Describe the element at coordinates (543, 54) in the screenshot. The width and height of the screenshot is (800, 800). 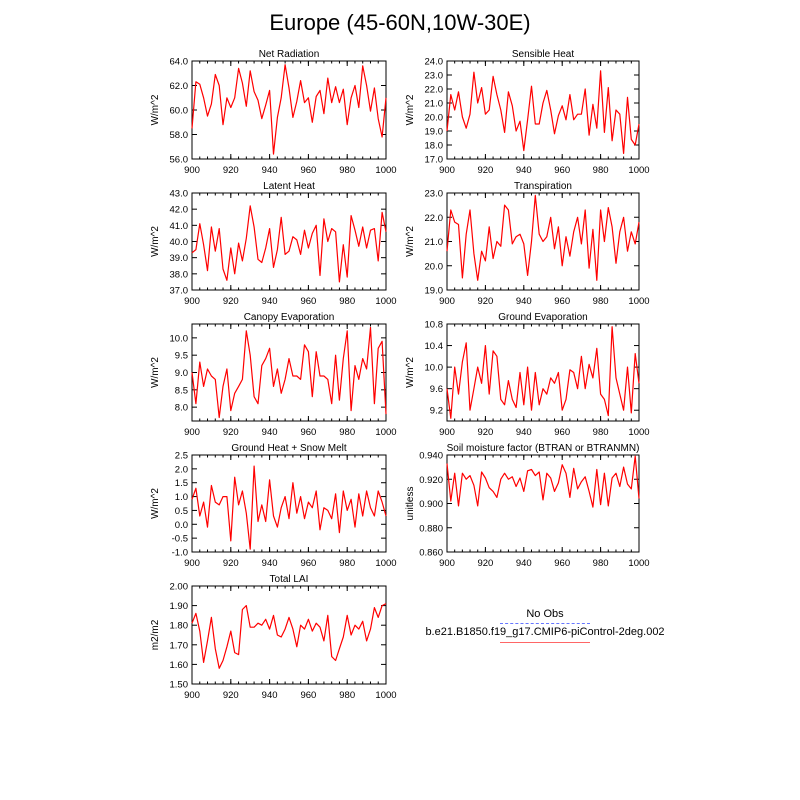
I see `panel-title: Sensible Heat` at that location.